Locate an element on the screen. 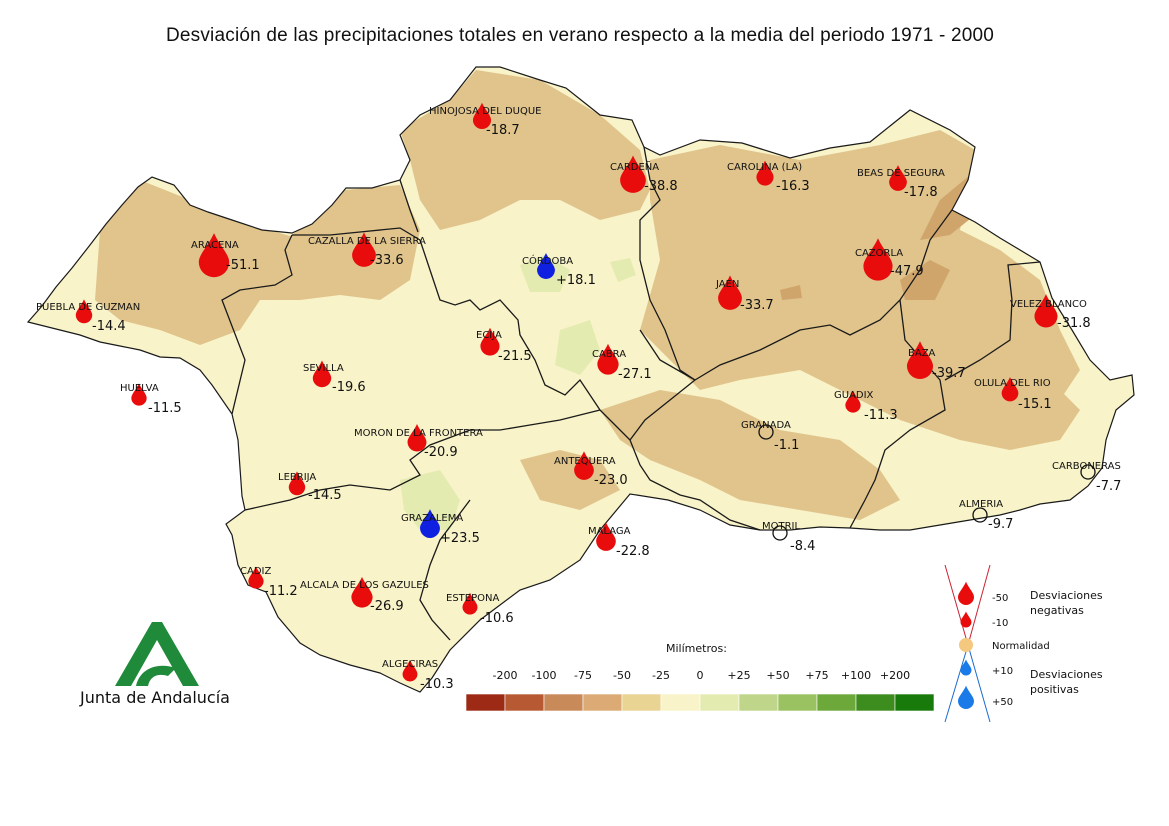 This screenshot has width=1169, height=826. station-name: CAROLINA (LA) is located at coordinates (764, 167).